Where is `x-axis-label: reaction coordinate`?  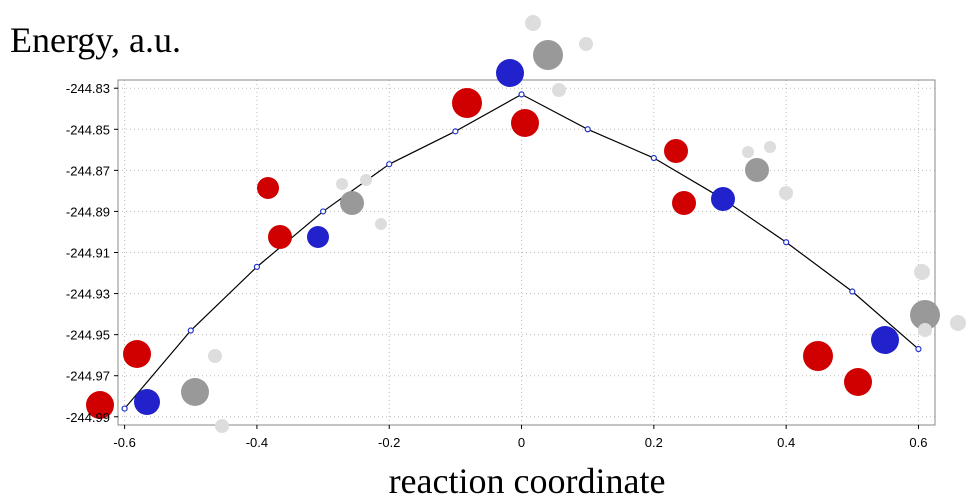 x-axis-label: reaction coordinate is located at coordinates (527, 481).